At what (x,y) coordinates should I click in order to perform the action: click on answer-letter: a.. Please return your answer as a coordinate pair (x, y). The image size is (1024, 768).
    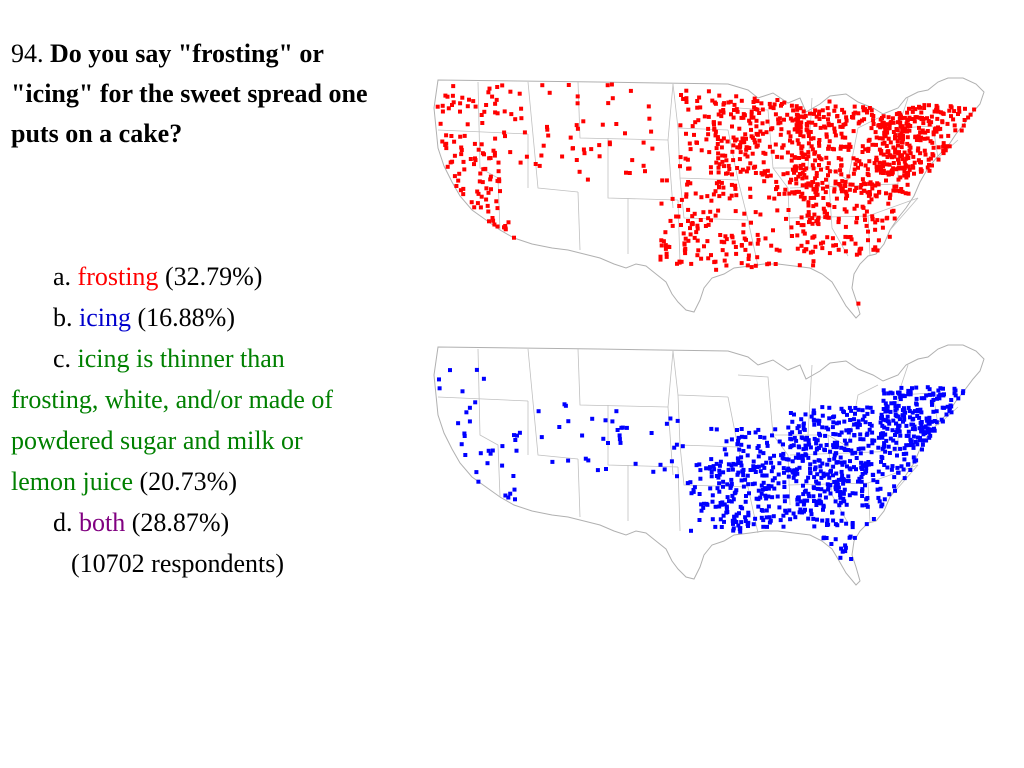
    Looking at the image, I should click on (62, 276).